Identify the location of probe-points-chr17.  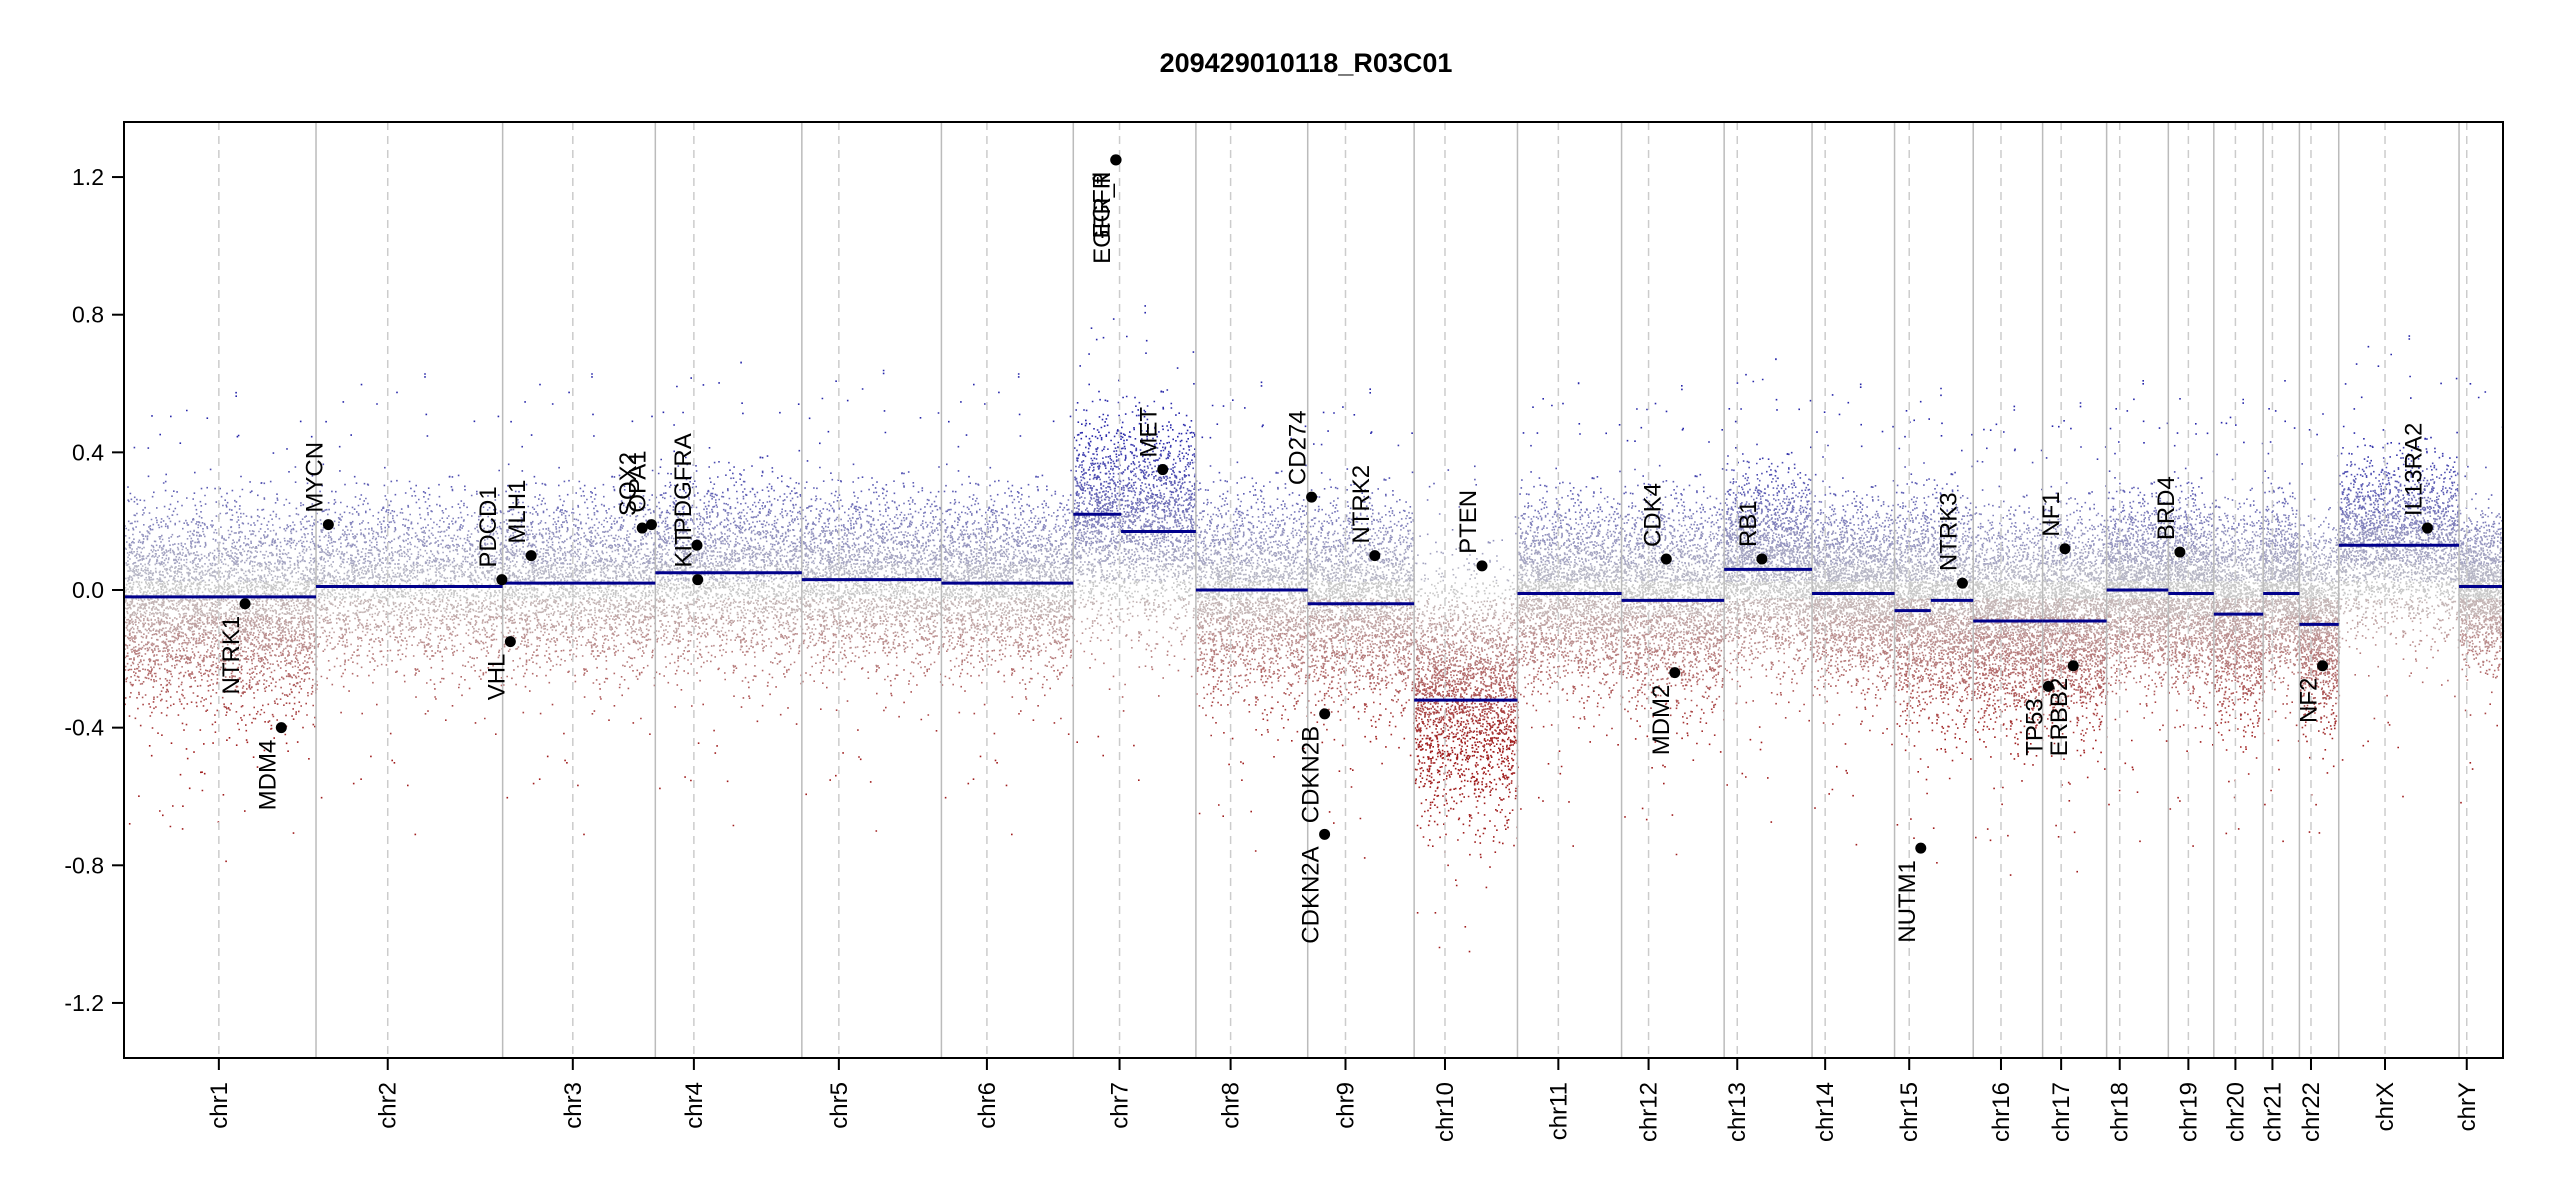
(2075, 555).